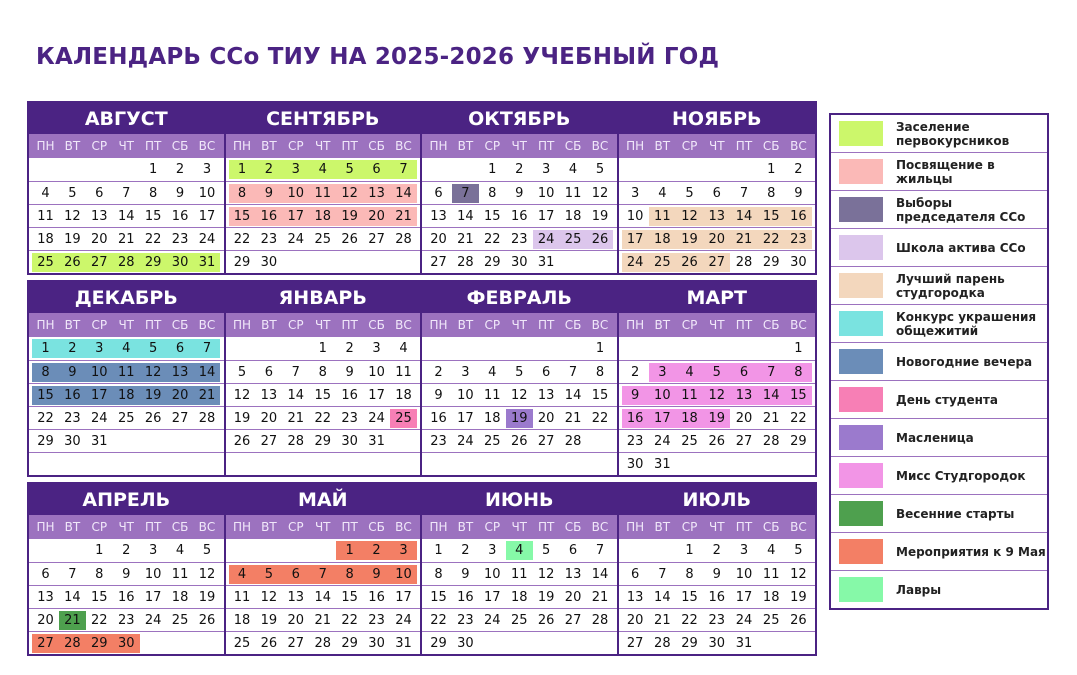 The image size is (1077, 675). Describe the element at coordinates (126, 238) in the screenshot. I see `week-row: 18 19 20 21 22 23 24` at that location.